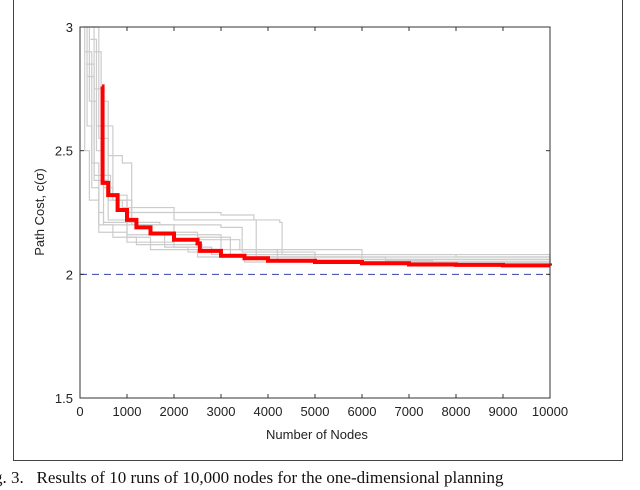 Image resolution: width=640 pixels, height=490 pixels. I want to click on x-tick-label: 3000, so click(221, 411).